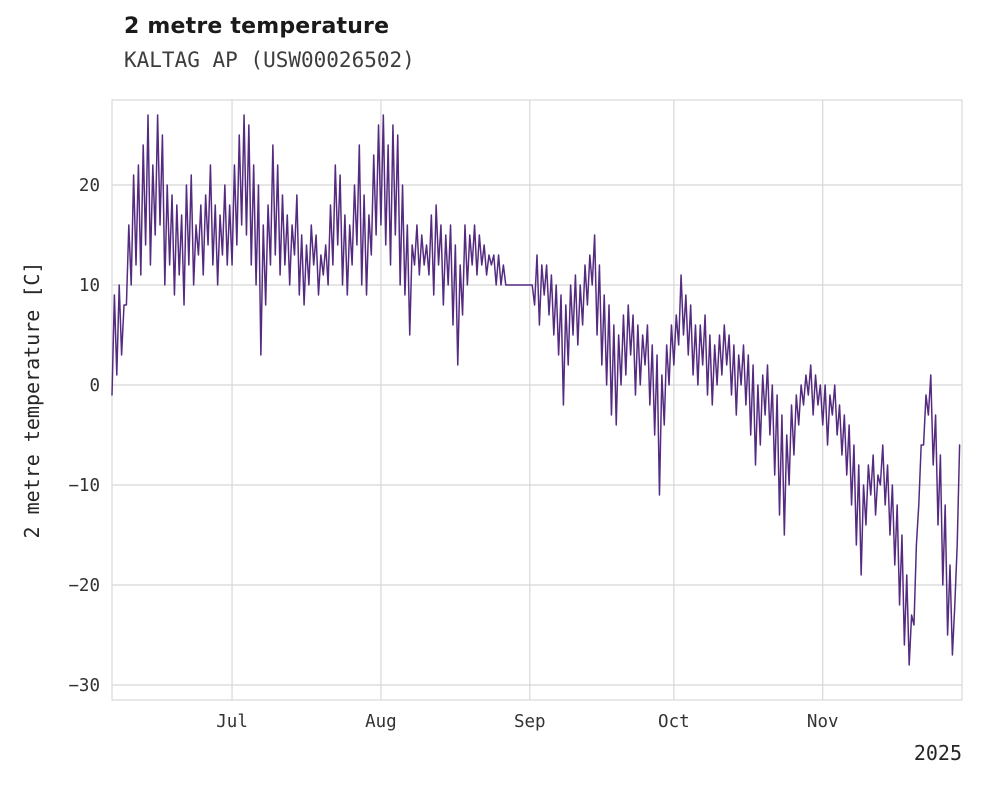  What do you see at coordinates (530, 722) in the screenshot?
I see `x-tick-label: Sep` at bounding box center [530, 722].